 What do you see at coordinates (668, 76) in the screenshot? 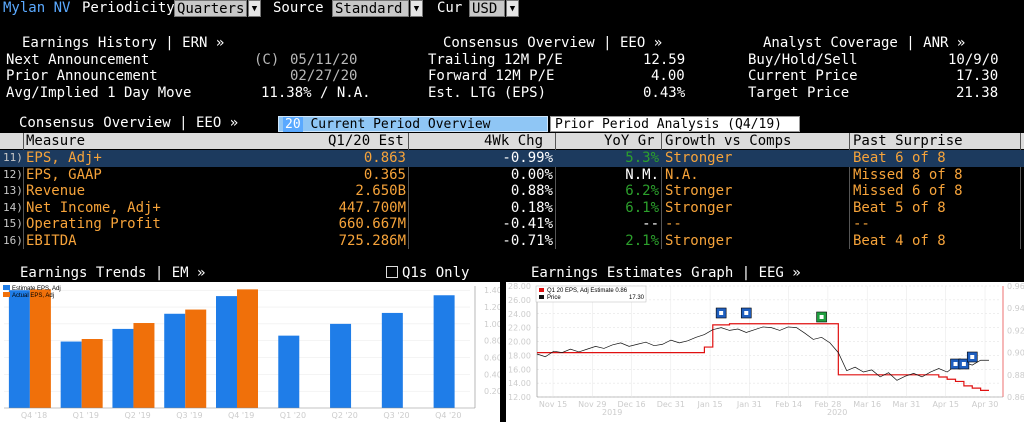
I see `forward-pe-value: 4.00` at bounding box center [668, 76].